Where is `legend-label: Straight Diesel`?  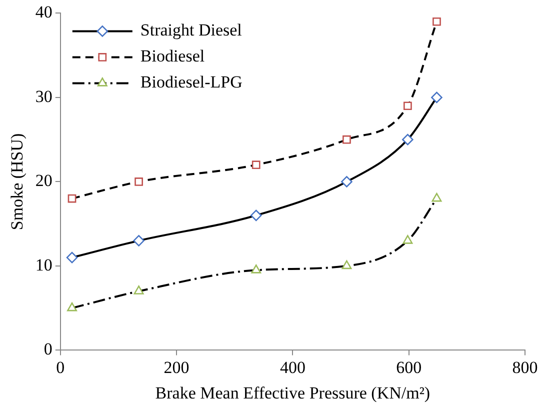 legend-label: Straight Diesel is located at coordinates (191, 30).